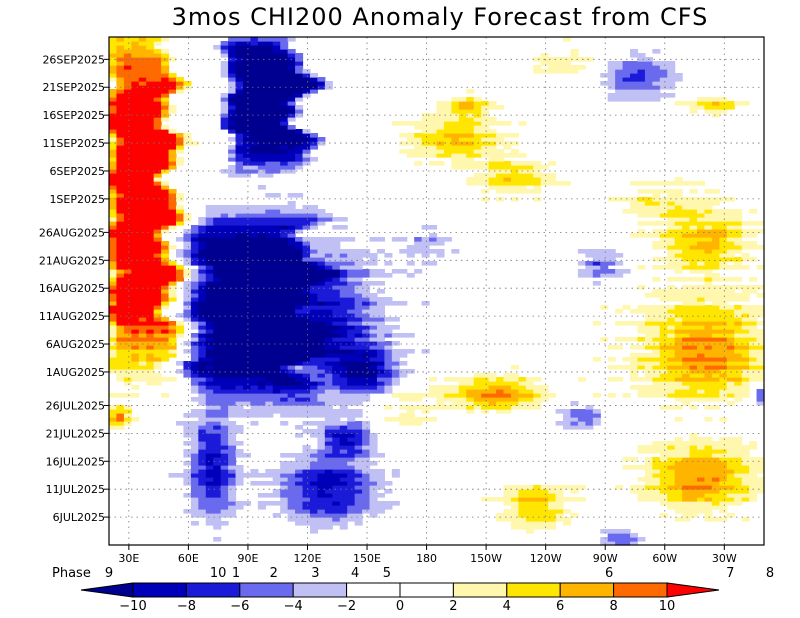 The image size is (800, 618). I want to click on colorbar-label: 6, so click(560, 606).